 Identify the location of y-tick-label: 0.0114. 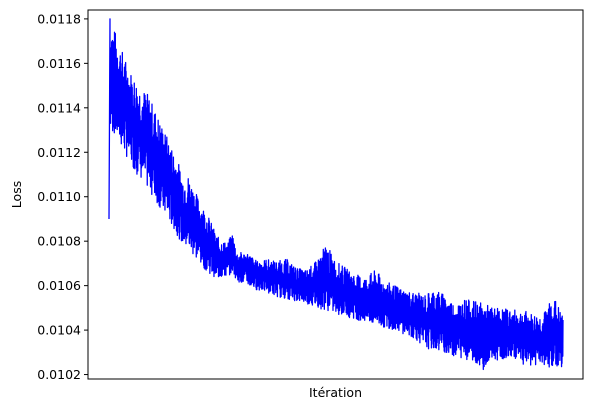
(59, 107).